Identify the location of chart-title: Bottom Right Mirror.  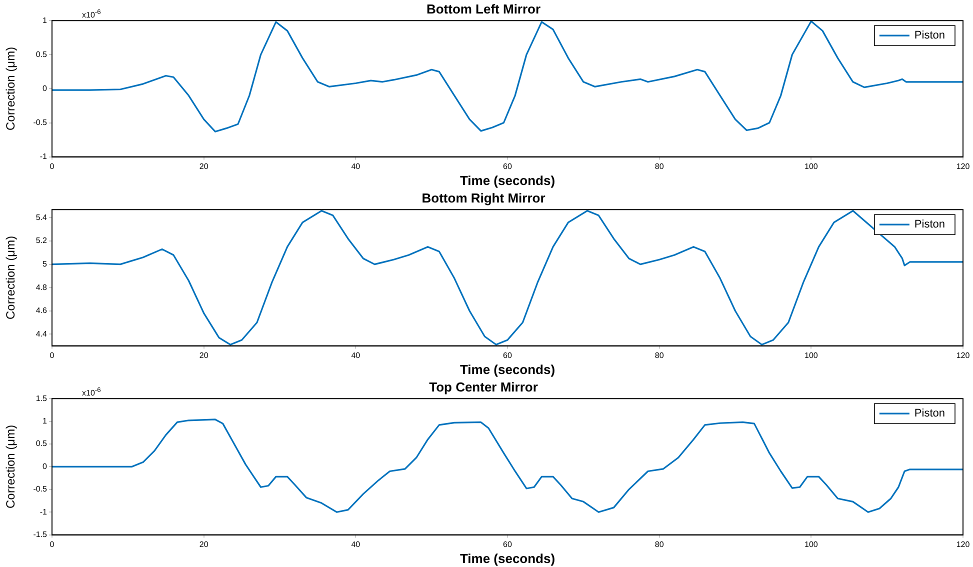
(484, 198).